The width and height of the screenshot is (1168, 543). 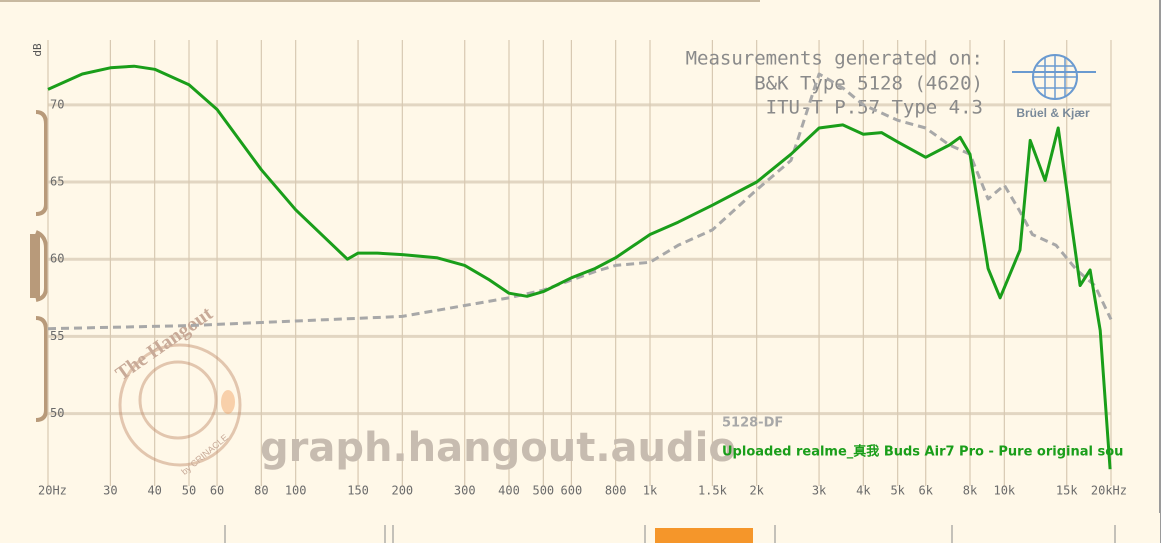 I want to click on x-tick-label: 300, so click(x=465, y=491).